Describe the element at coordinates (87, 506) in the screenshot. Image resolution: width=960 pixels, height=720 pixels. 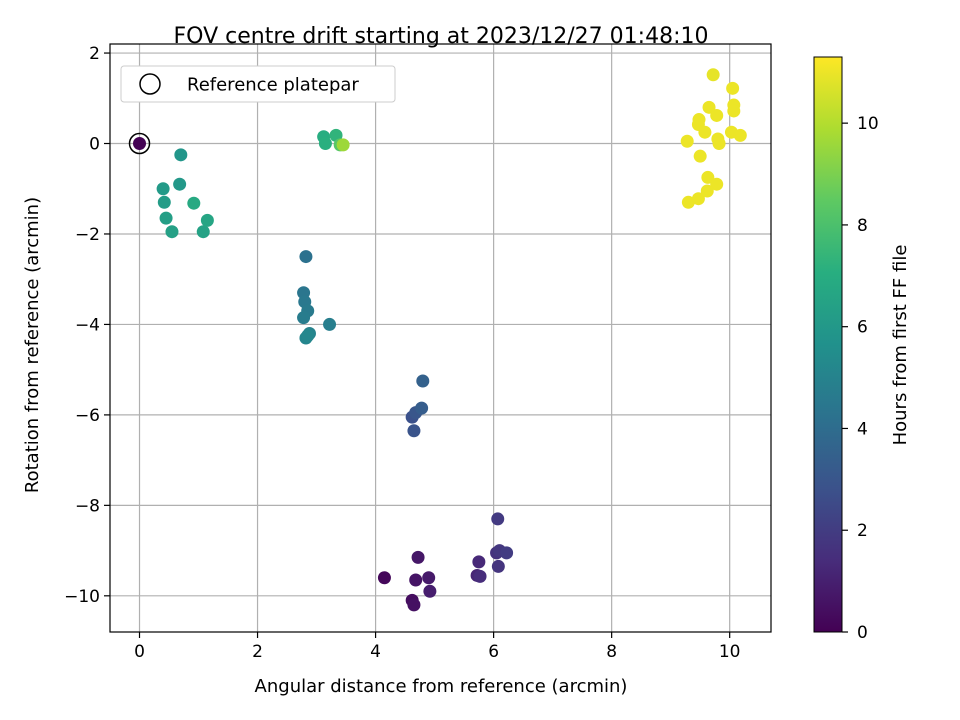
I see `y-tick-label: −8` at that location.